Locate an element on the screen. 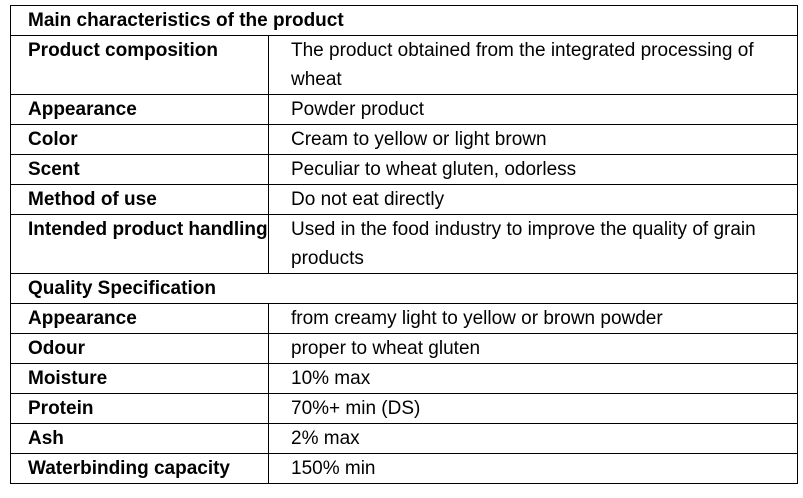 This screenshot has width=803, height=498. table-row: Ash 2% max is located at coordinates (404, 438).